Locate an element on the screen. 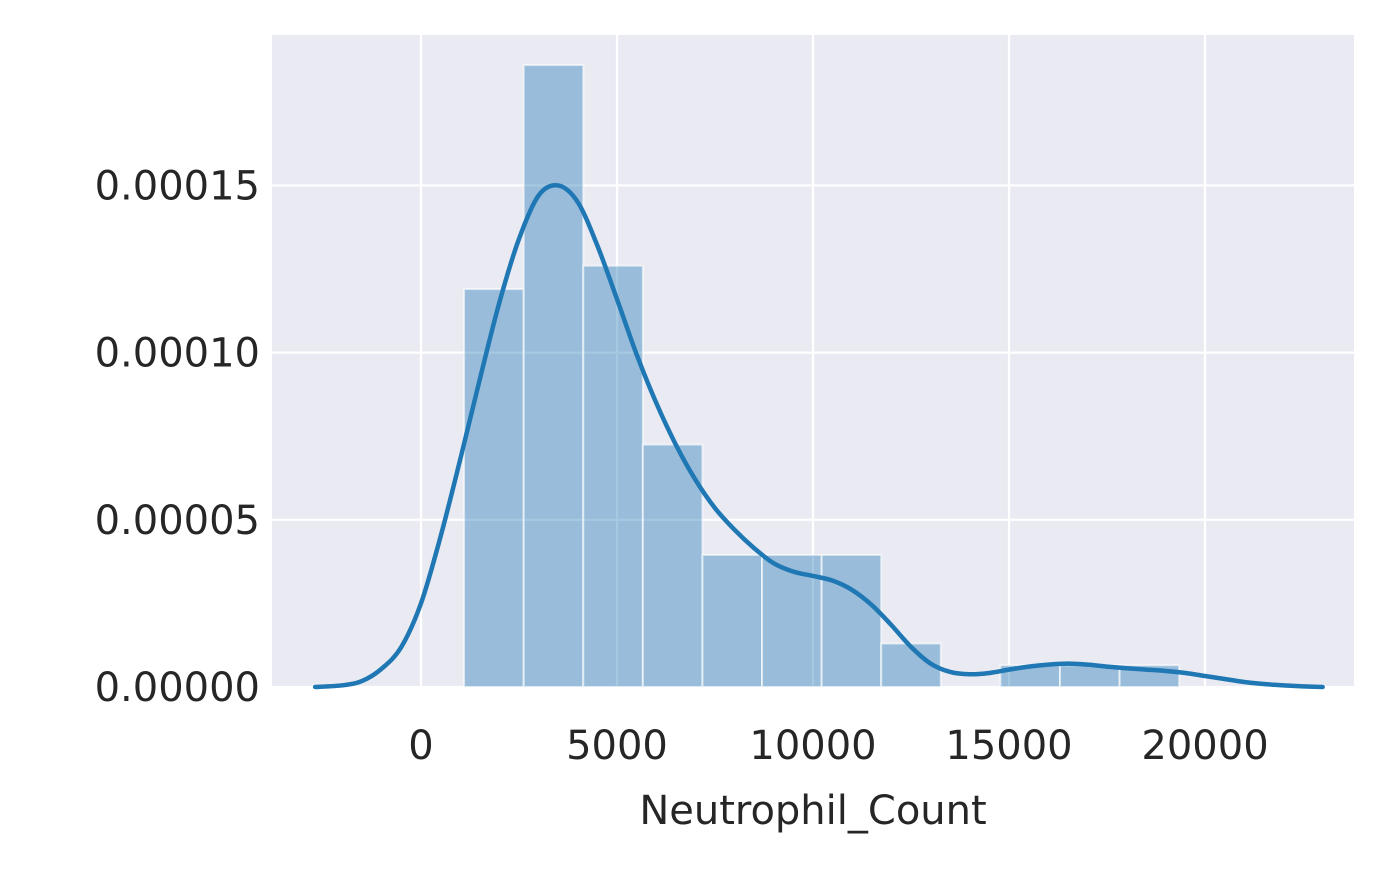 The image size is (1389, 871). x-tick-labels: 0 5000 10000 15000 20000 is located at coordinates (838, 746).